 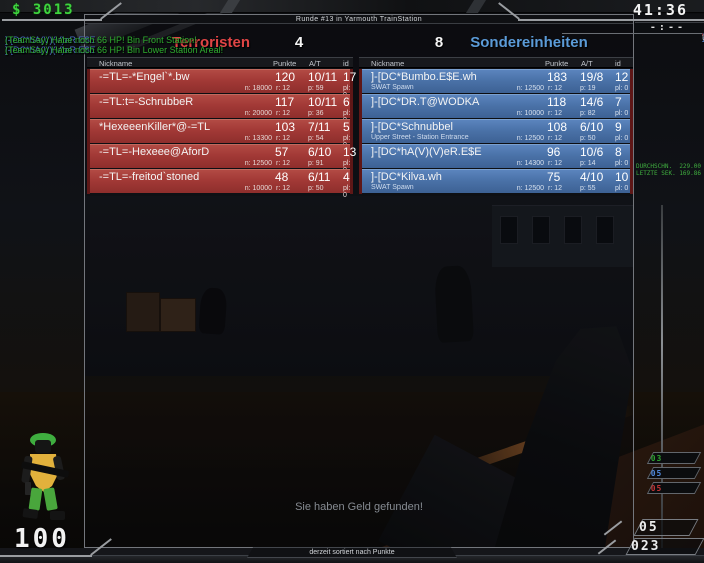 What do you see at coordinates (426, 152) in the screenshot?
I see `player-name: ]-[DC*hA(V)(V)eR.E$E` at bounding box center [426, 152].